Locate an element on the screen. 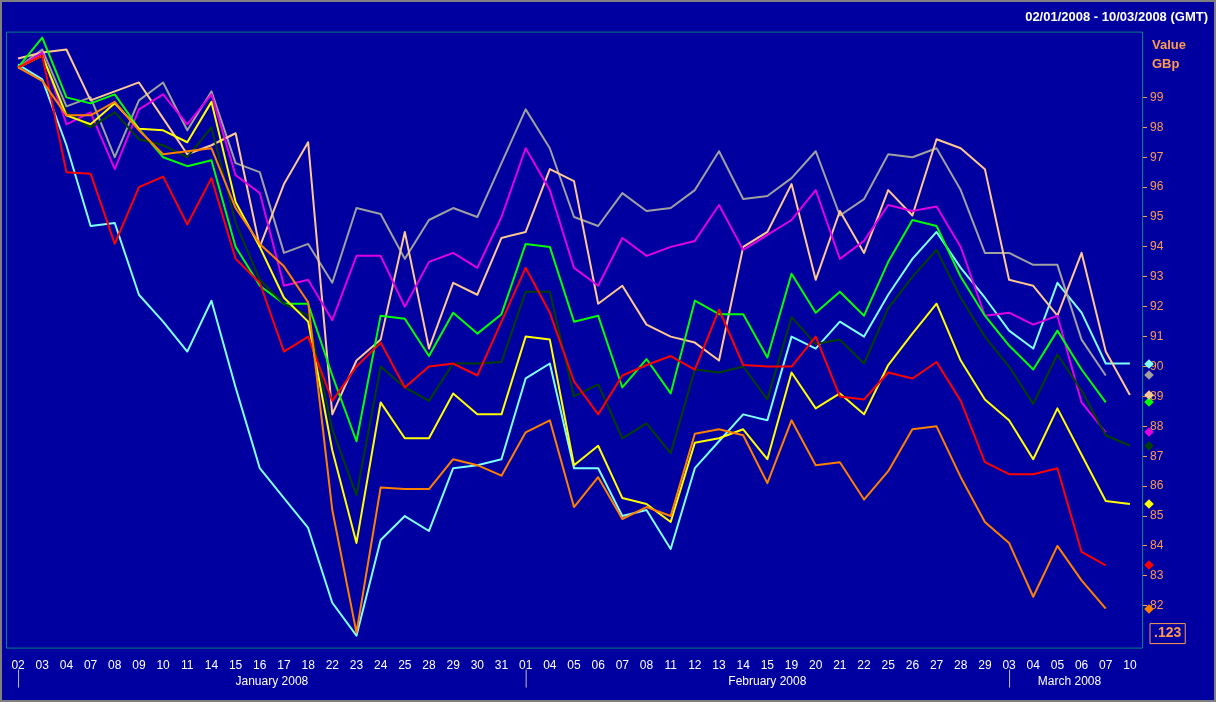 This screenshot has height=702, width=1216. text: January 2008 is located at coordinates (272, 680).